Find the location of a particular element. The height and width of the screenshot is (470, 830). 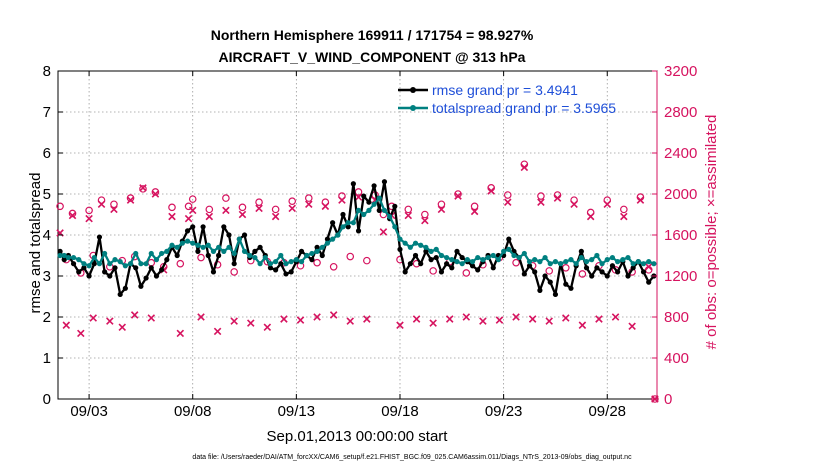

chart-subtitle: AIRCRAFT_V_WIND_COMPONENT @ 313 hPa is located at coordinates (372, 57).